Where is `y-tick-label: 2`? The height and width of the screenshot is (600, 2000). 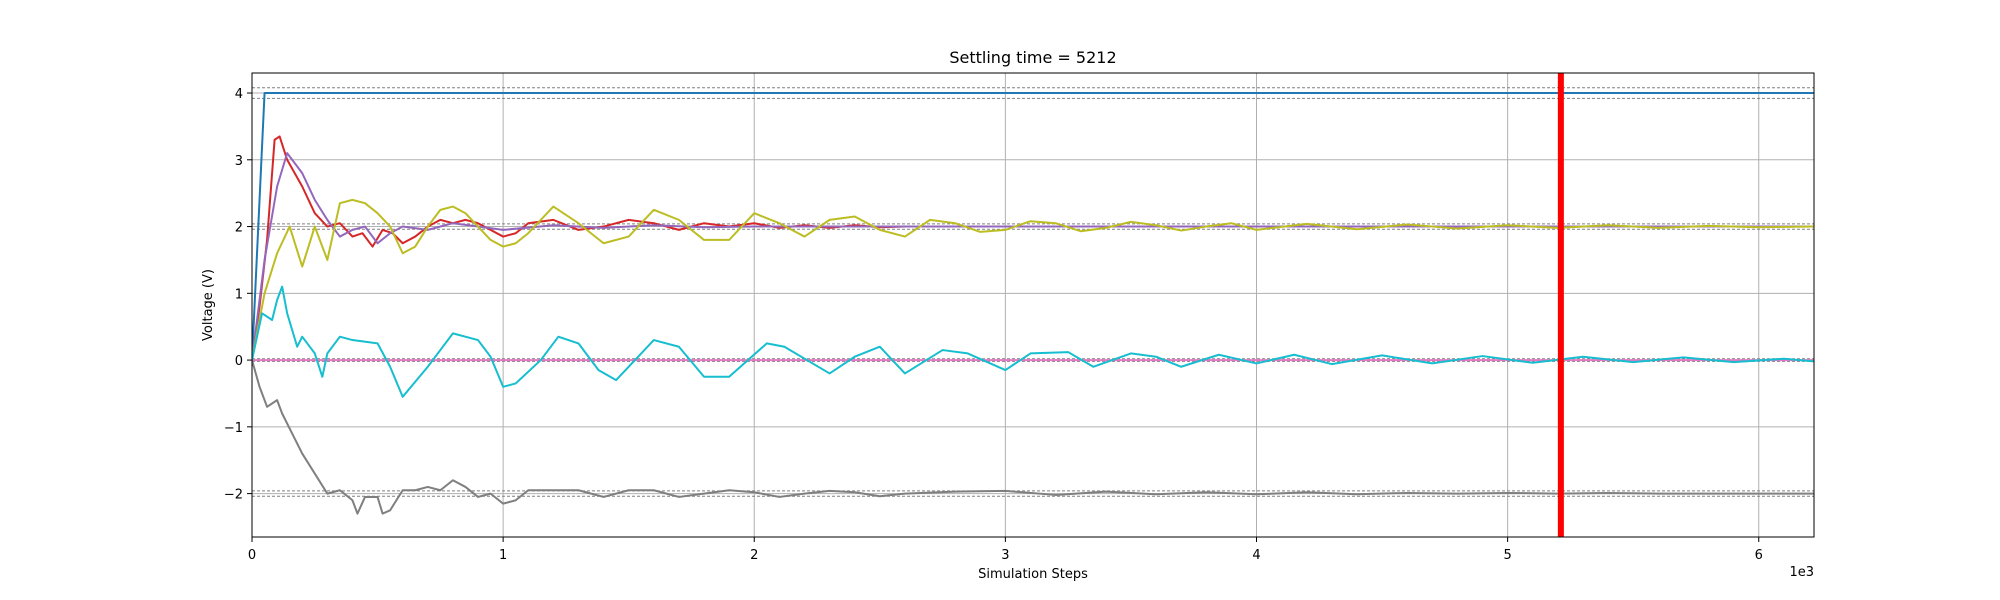
y-tick-label: 2 is located at coordinates (239, 228).